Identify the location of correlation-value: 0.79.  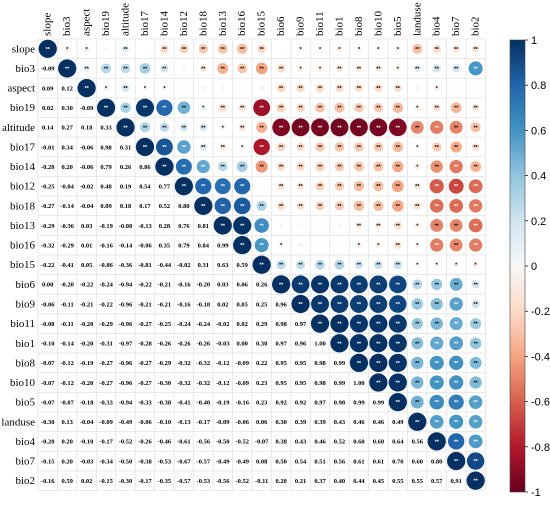
(184, 245).